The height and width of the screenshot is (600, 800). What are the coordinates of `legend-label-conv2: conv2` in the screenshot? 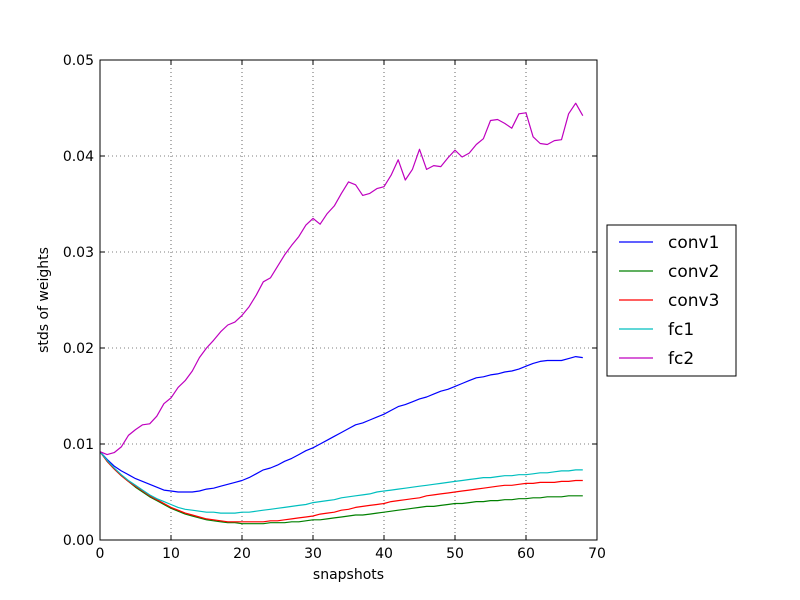 It's located at (693, 272).